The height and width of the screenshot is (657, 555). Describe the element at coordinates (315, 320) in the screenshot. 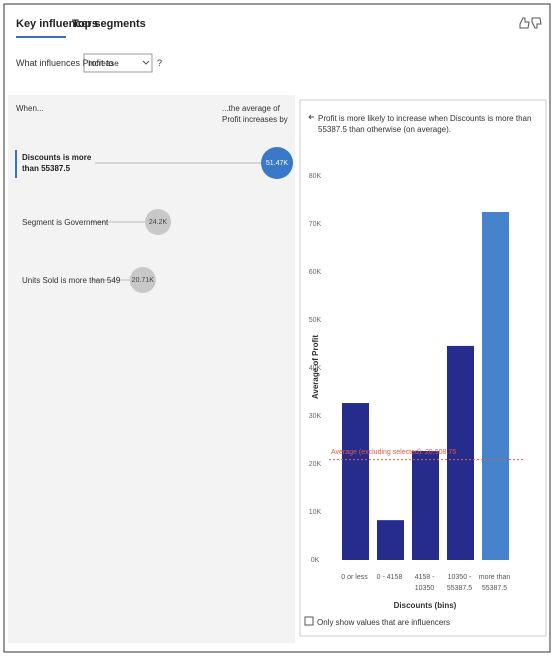

I see `y-tick-label: 50K` at that location.